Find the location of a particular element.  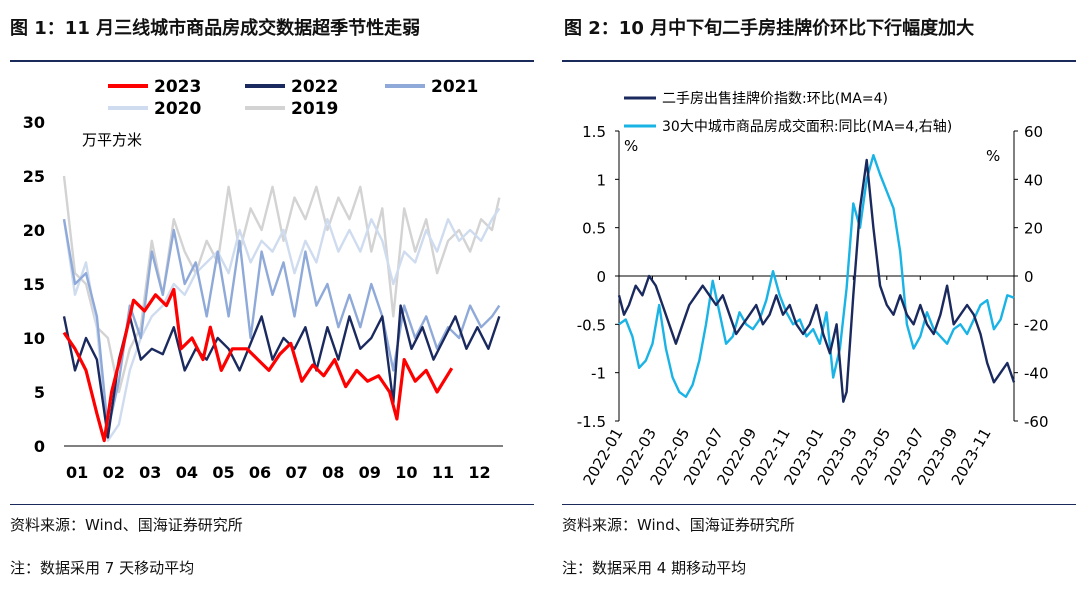

chart-2-legend-label: 二手房出售挂牌价指数:环比(MA=4) is located at coordinates (775, 98).